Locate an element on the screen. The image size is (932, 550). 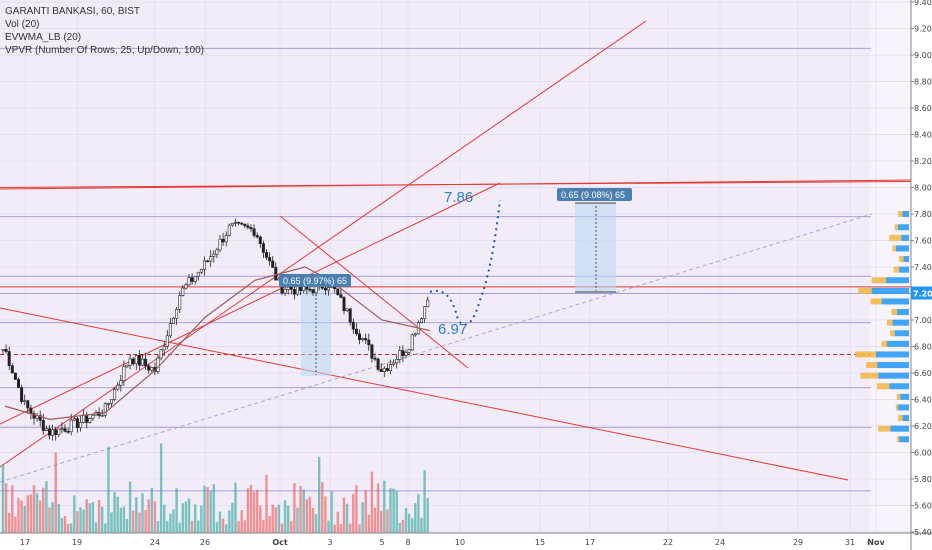
volume-bars is located at coordinates (215, 488).